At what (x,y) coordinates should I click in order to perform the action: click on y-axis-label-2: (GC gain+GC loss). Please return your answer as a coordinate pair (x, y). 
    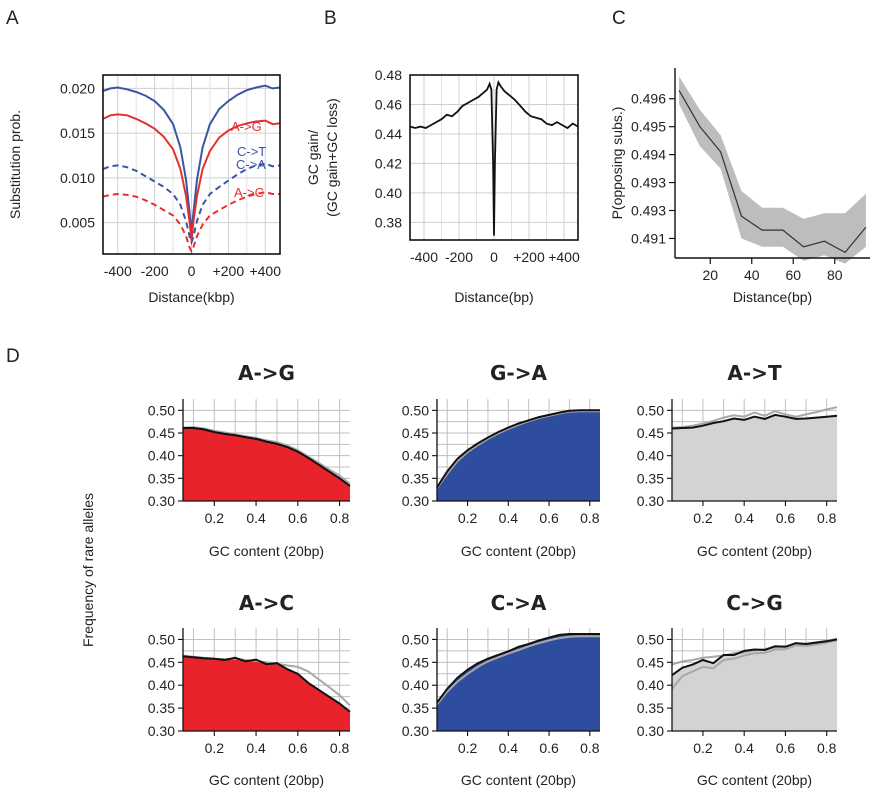
    Looking at the image, I should click on (332, 157).